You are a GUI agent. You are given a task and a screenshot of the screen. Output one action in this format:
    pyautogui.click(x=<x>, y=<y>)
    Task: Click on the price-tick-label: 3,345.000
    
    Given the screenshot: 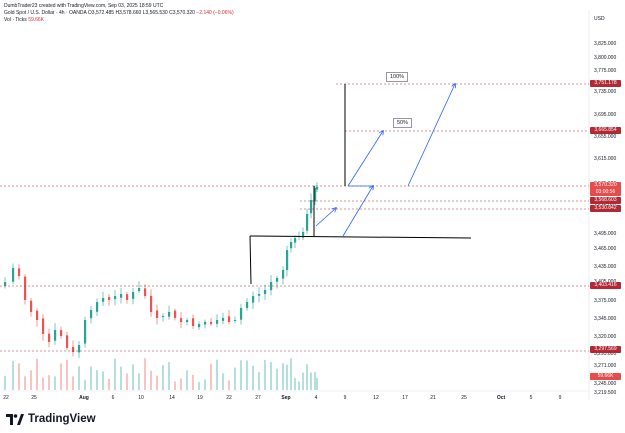 What is the action you would take?
    pyautogui.click(x=605, y=319)
    